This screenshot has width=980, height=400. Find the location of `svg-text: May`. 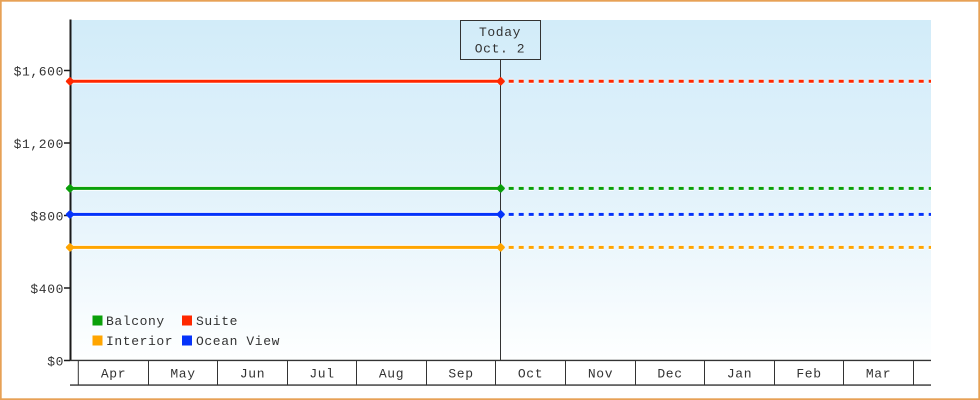

svg-text: May is located at coordinates (182, 374).